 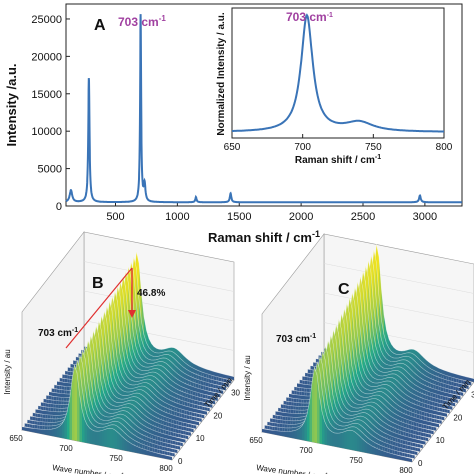 I want to click on panel-b-x-ticks: 650 700 750 800, so click(x=91, y=453).